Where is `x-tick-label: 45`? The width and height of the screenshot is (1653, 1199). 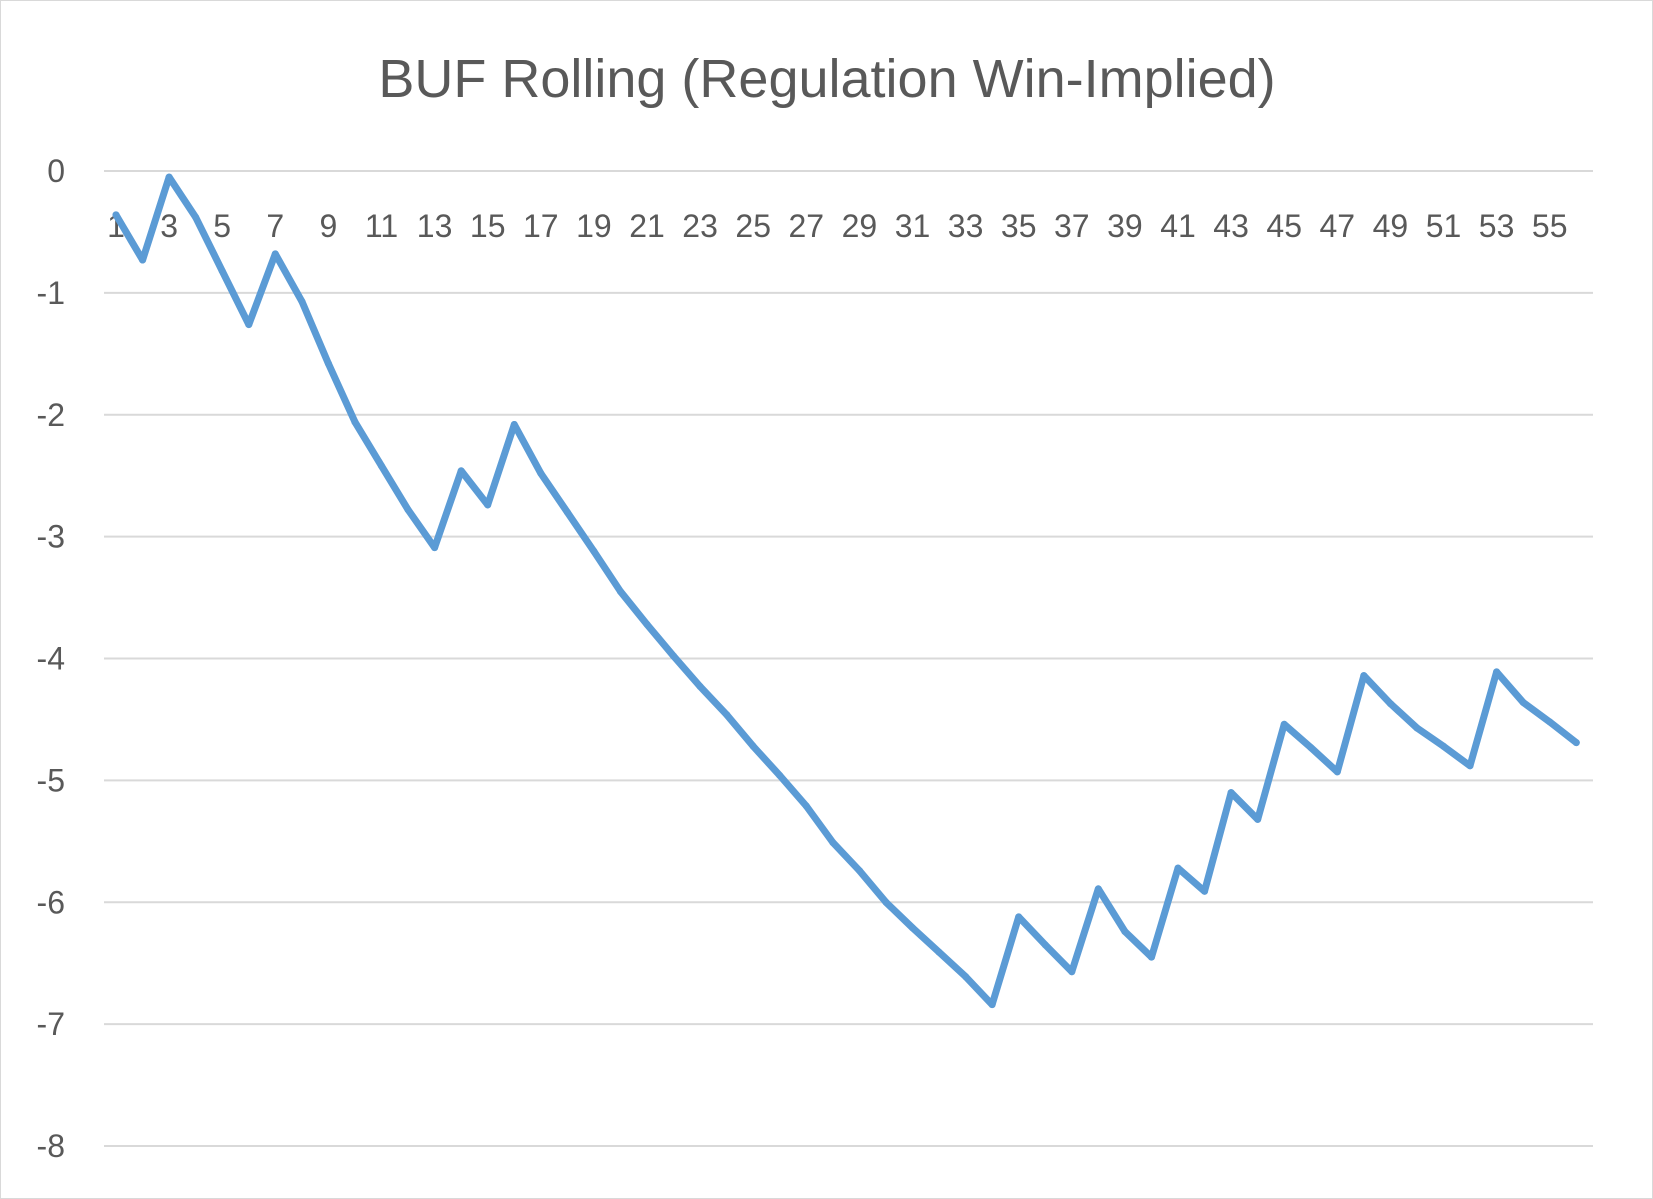 x-tick-label: 45 is located at coordinates (1284, 226).